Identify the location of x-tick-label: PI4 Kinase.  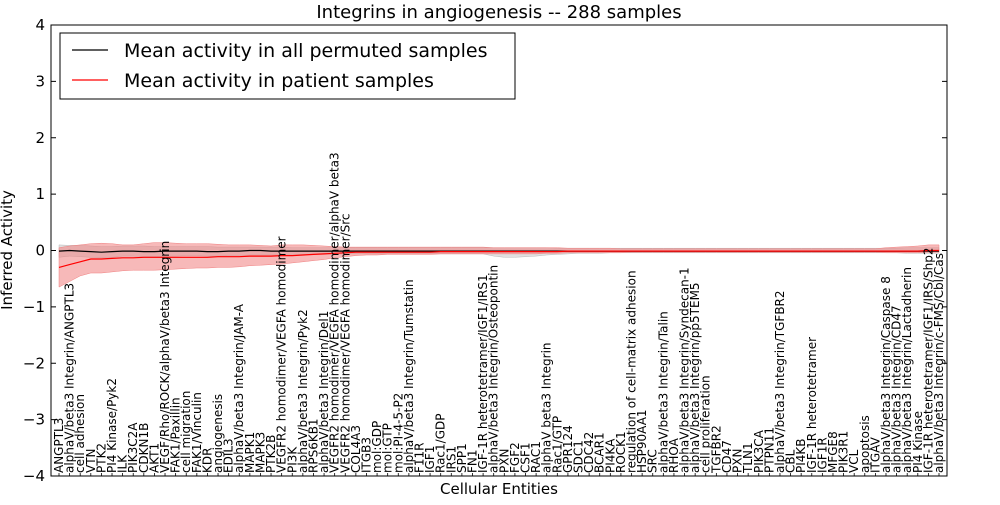
(918, 442).